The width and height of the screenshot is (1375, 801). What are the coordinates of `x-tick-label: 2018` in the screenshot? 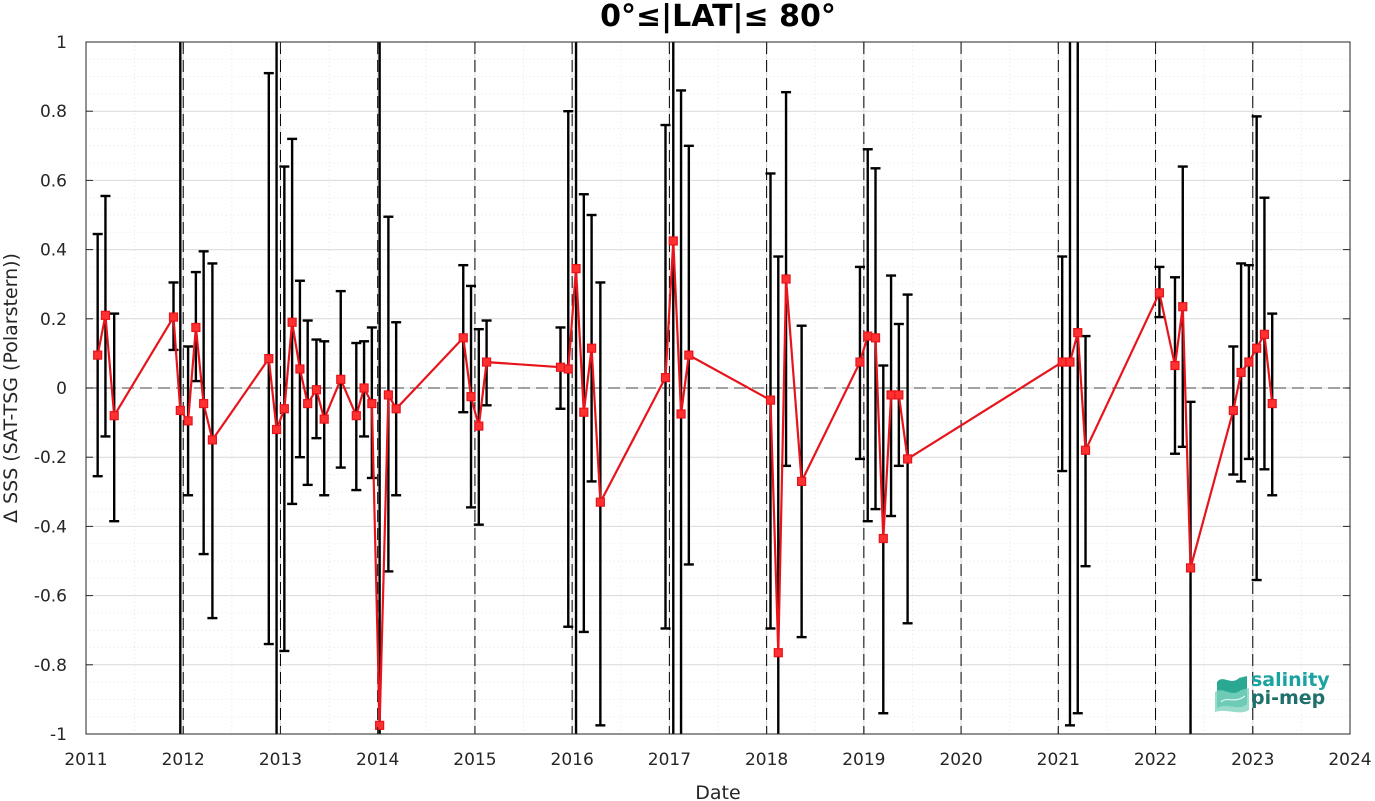 It's located at (766, 760).